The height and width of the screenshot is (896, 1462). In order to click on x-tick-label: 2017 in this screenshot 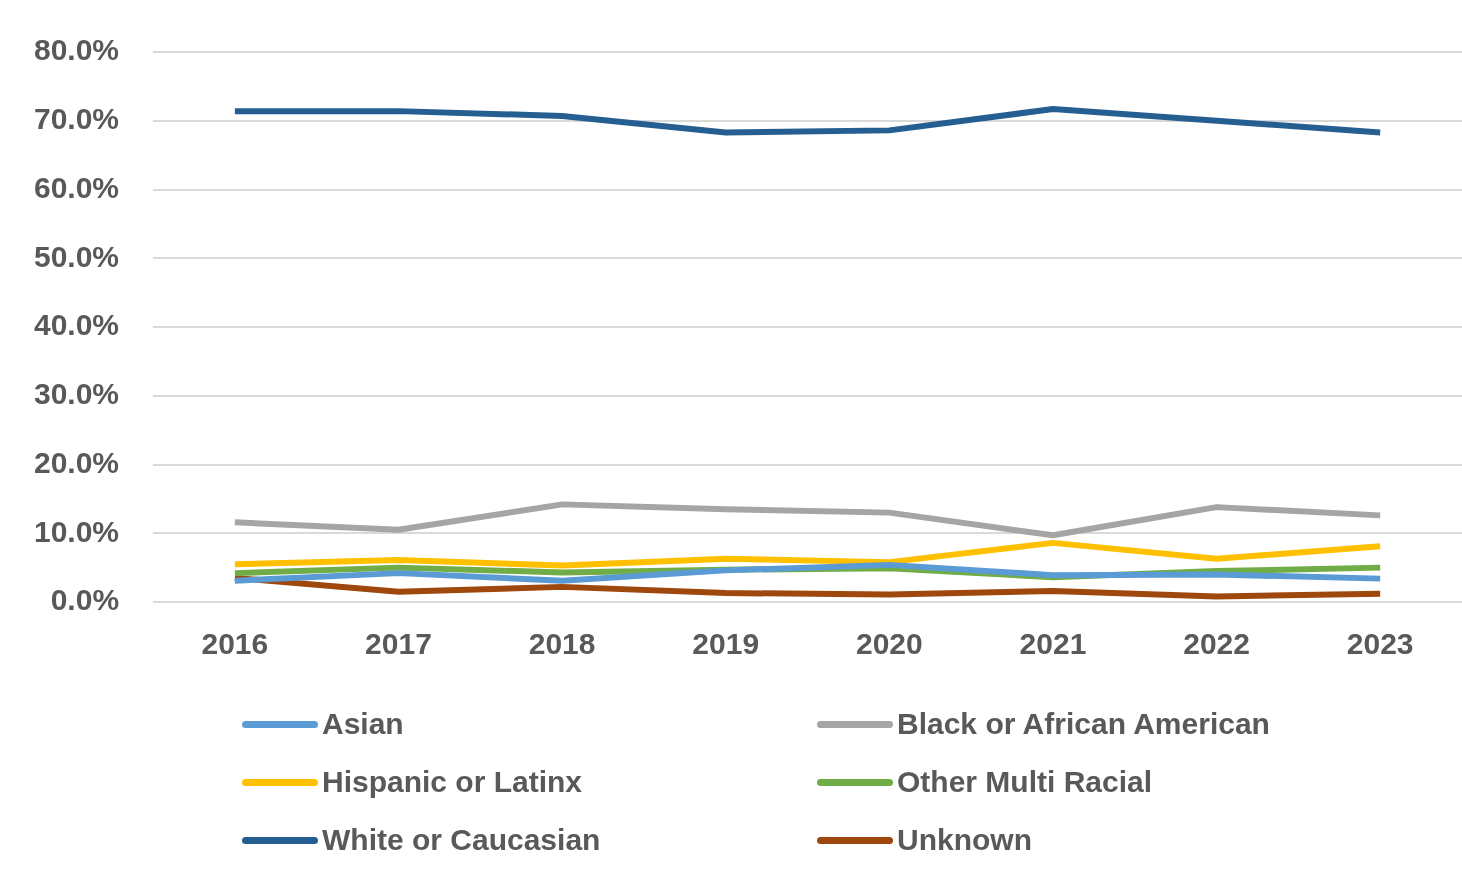, I will do `click(398, 644)`.